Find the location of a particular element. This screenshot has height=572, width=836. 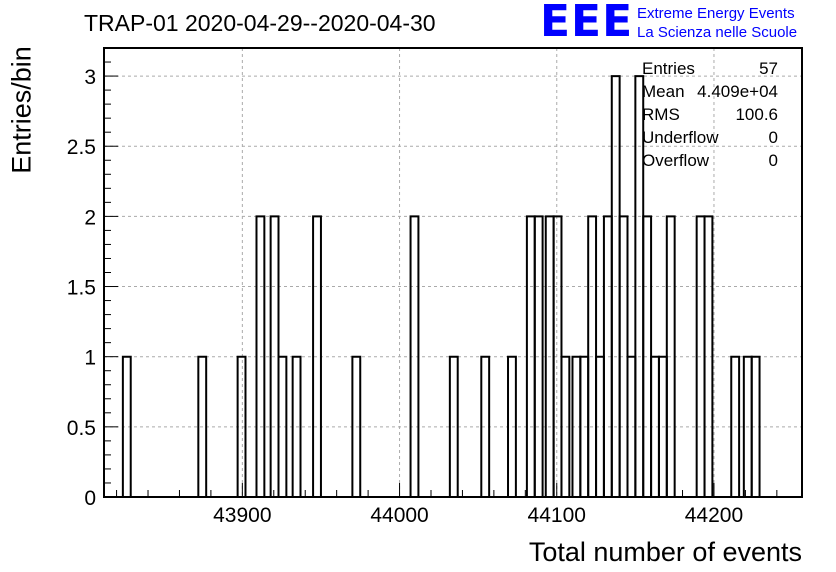

y-tick-label: 1.5 is located at coordinates (81, 288).